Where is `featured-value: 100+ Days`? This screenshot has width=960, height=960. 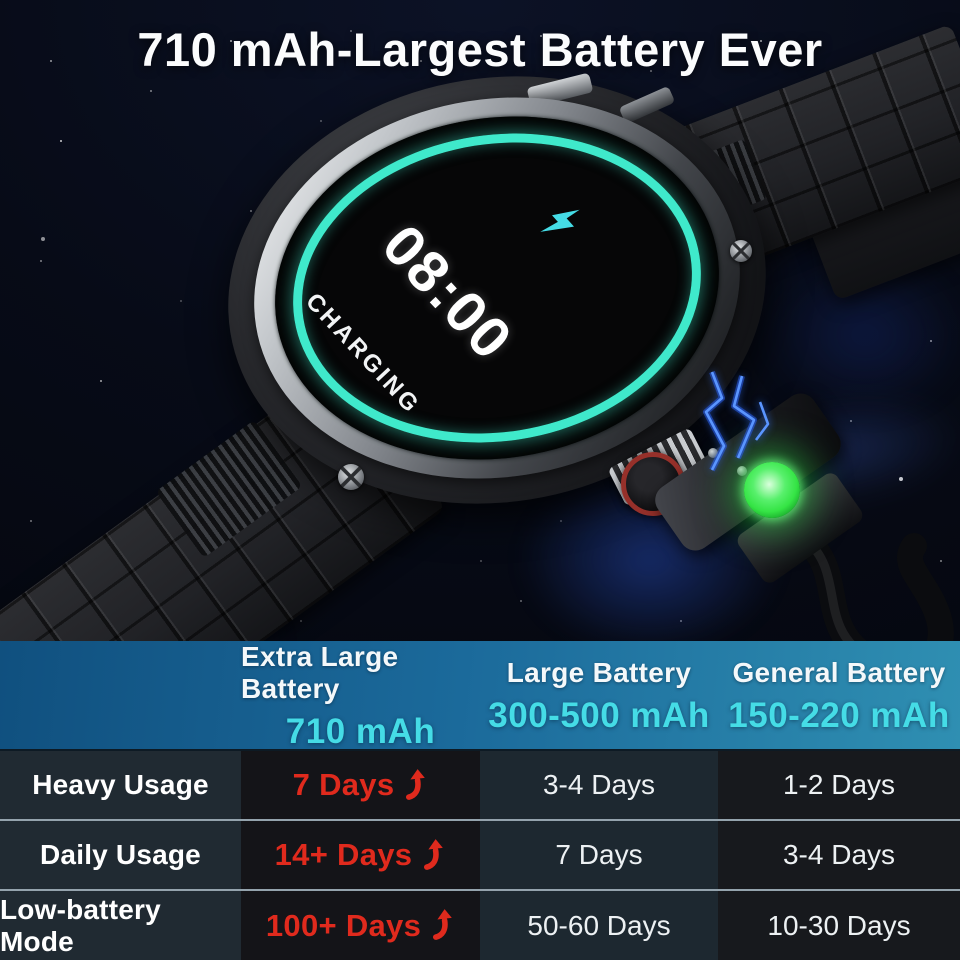 featured-value: 100+ Days is located at coordinates (343, 925).